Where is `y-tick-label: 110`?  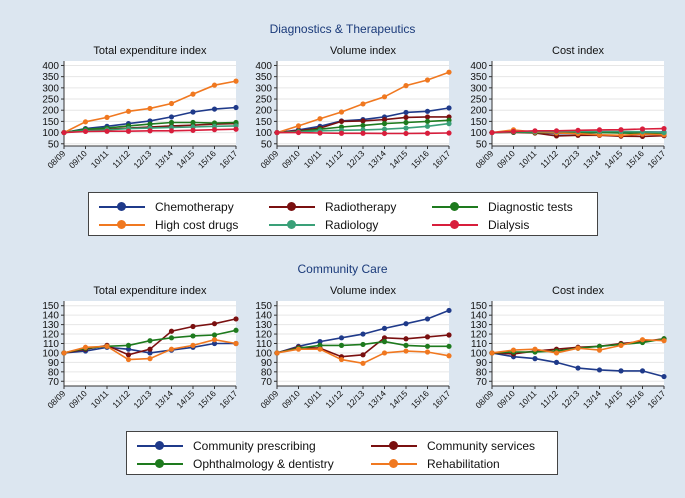 y-tick-label: 110 is located at coordinates (51, 344).